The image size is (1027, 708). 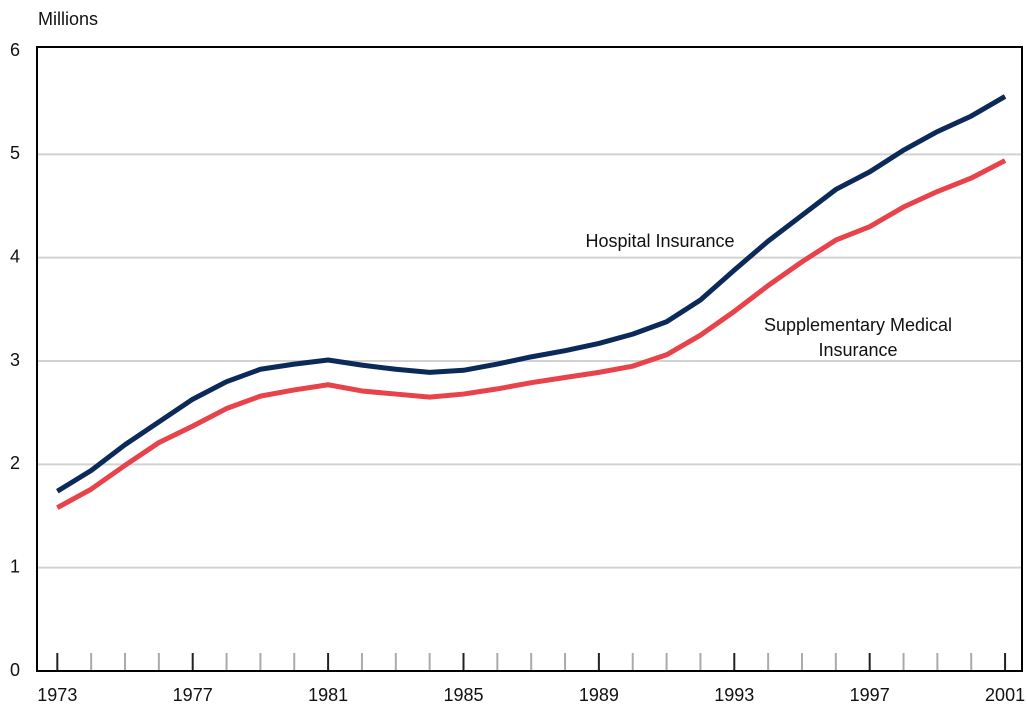 What do you see at coordinates (15, 670) in the screenshot?
I see `y-tick-label: 0` at bounding box center [15, 670].